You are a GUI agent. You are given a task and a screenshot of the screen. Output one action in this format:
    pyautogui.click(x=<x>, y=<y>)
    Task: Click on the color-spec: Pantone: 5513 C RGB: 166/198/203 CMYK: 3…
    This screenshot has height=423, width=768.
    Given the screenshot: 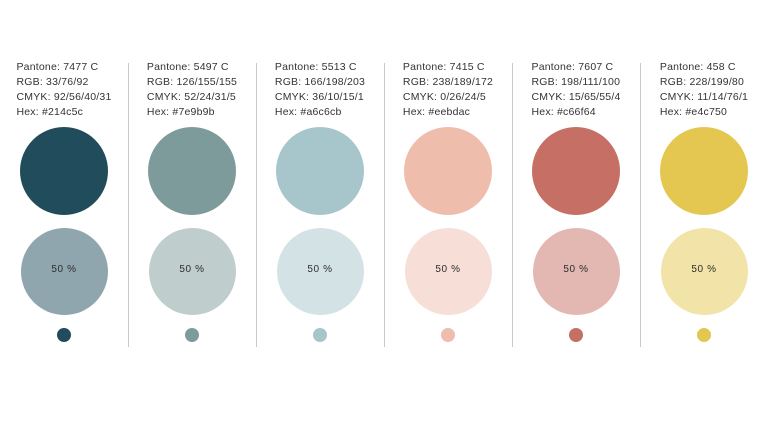 What is the action you would take?
    pyautogui.click(x=320, y=90)
    